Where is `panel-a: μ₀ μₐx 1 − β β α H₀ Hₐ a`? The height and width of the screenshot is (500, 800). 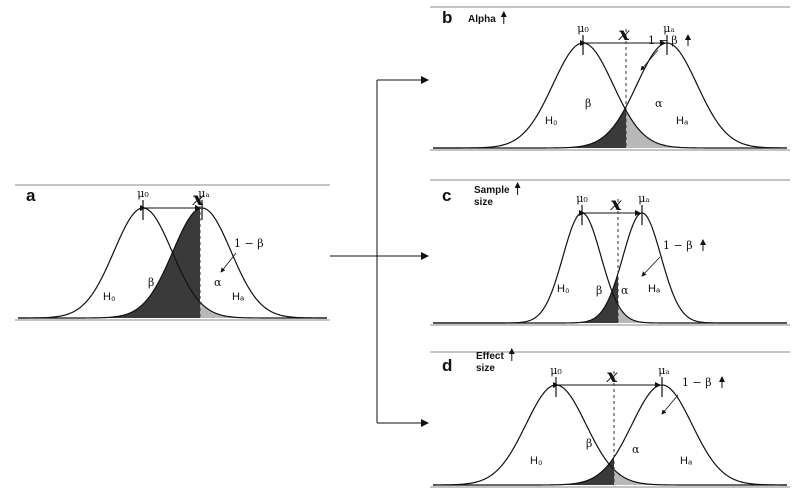
panel-a: μ₀ μₐx 1 − β β α H₀ Hₐ a is located at coordinates (172, 252).